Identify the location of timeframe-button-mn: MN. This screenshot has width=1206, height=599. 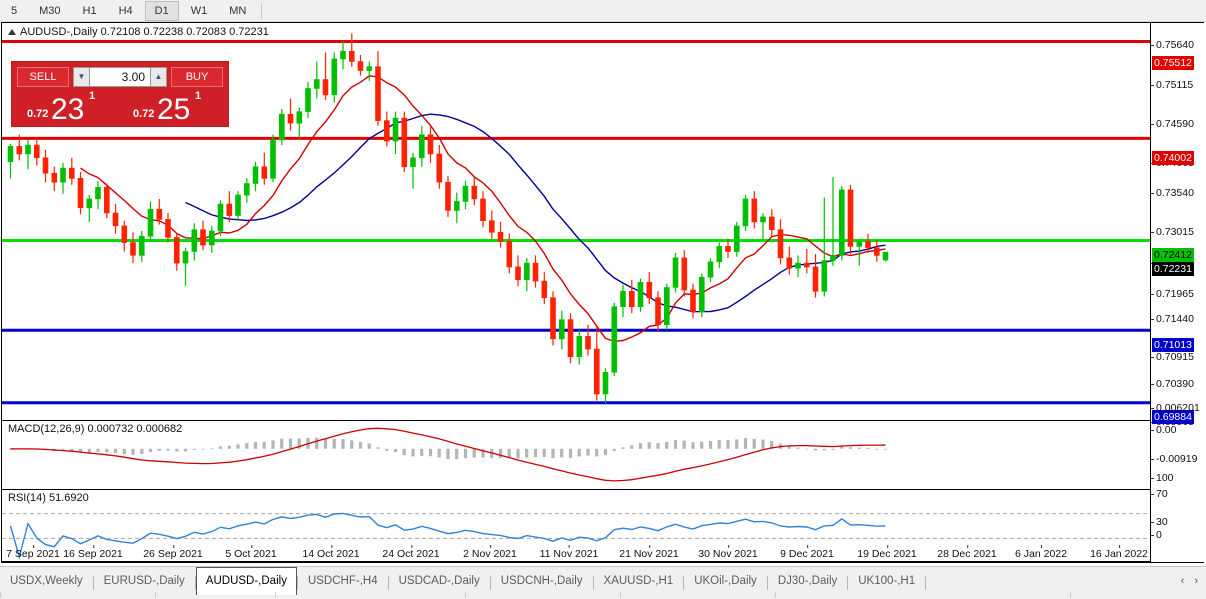
(238, 10).